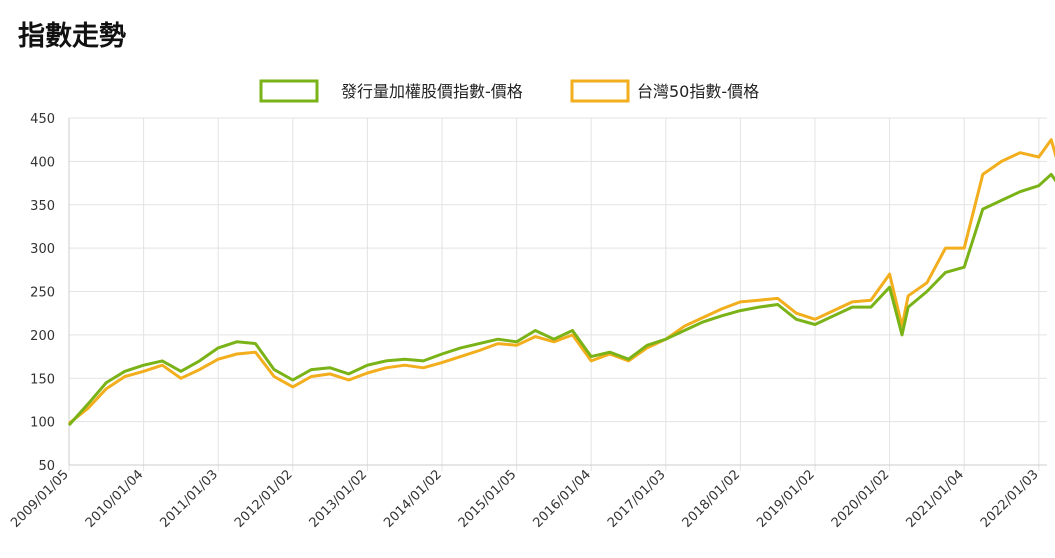 The width and height of the screenshot is (1055, 558). What do you see at coordinates (40, 499) in the screenshot?
I see `x-tick-label: 2009/01/05` at bounding box center [40, 499].